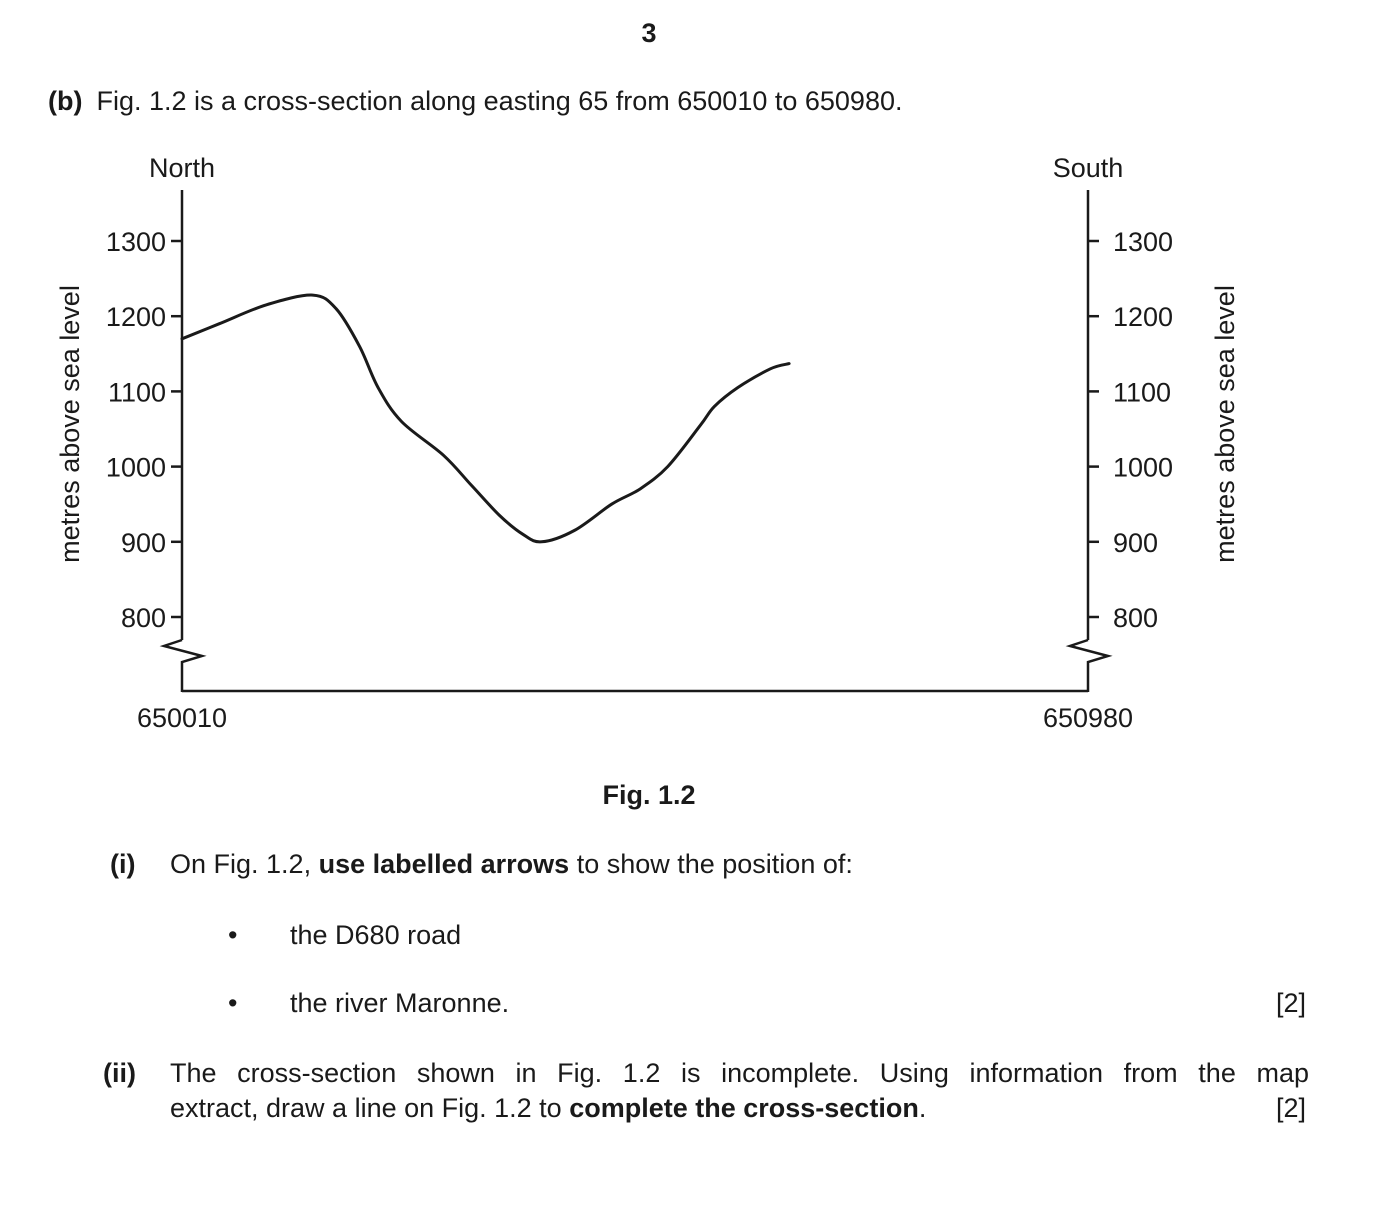 The width and height of the screenshot is (1380, 1210). What do you see at coordinates (244, 864) in the screenshot?
I see `part-i-text-before: On Fig. 1.2,` at bounding box center [244, 864].